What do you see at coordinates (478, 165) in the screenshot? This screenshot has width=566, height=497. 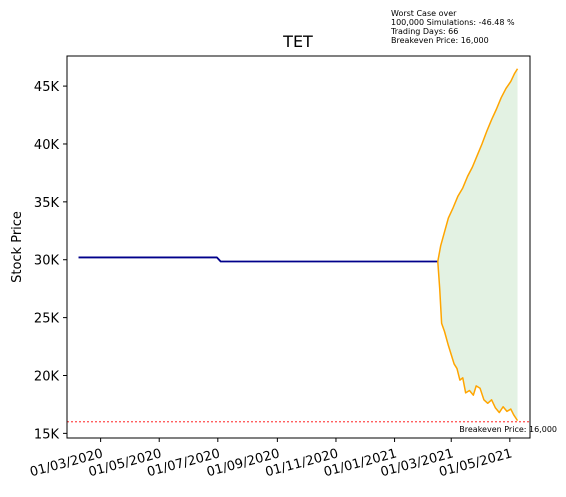 I see `simulation-upper-line` at bounding box center [478, 165].